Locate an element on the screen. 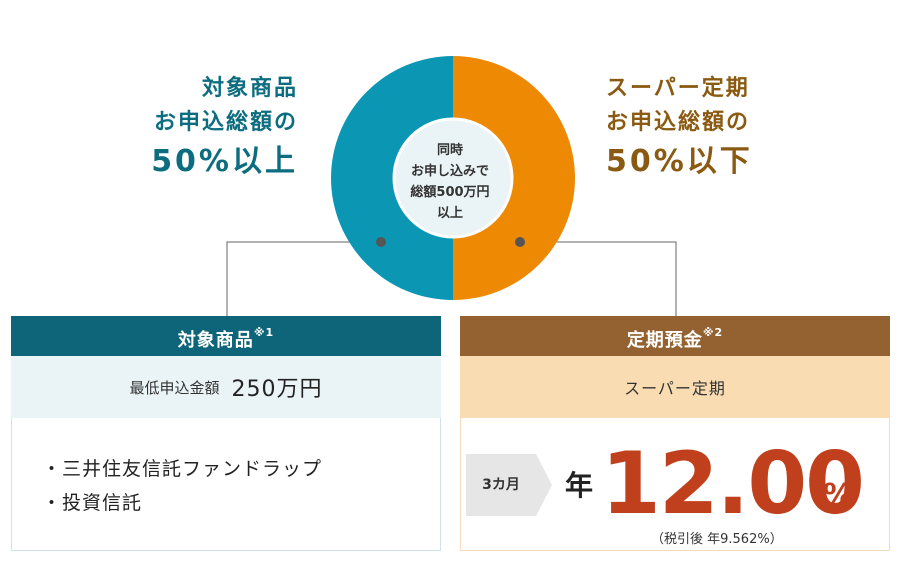 This screenshot has width=900, height=583. target-products-card-header: 対象商品※1 is located at coordinates (226, 336).